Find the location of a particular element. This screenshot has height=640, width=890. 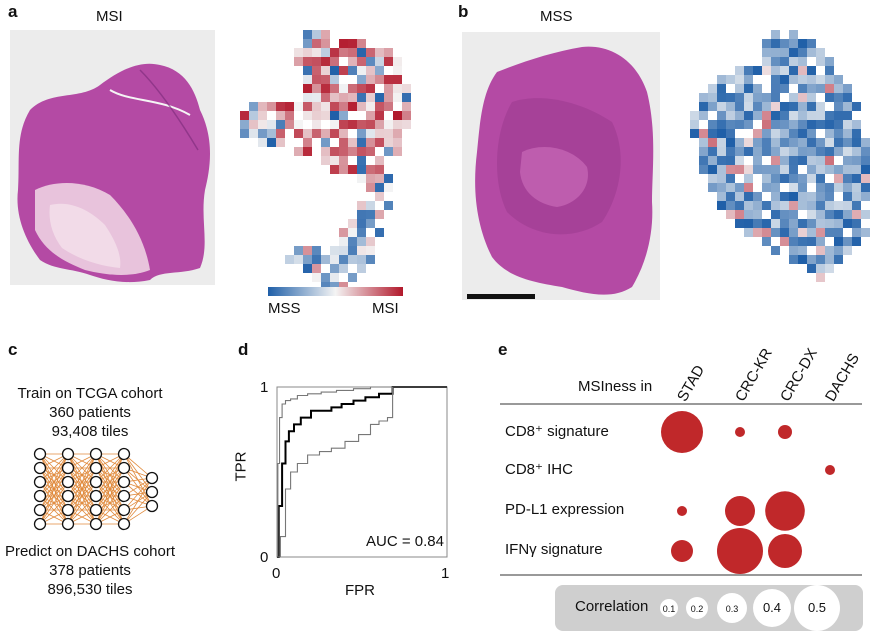

bubble-footer-rule is located at coordinates (681, 575).